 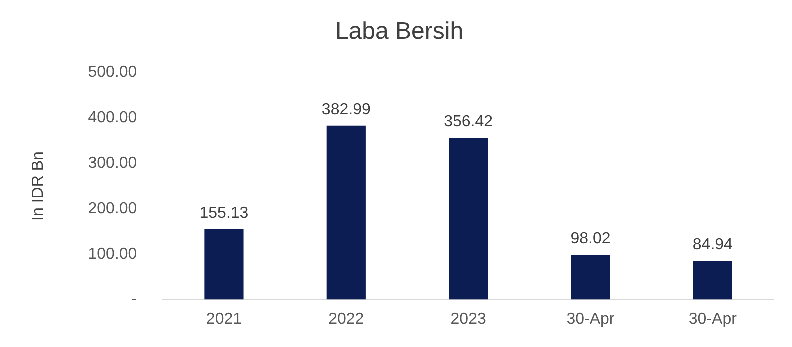 What do you see at coordinates (113, 163) in the screenshot?
I see `y-tick-label: 300.00` at bounding box center [113, 163].